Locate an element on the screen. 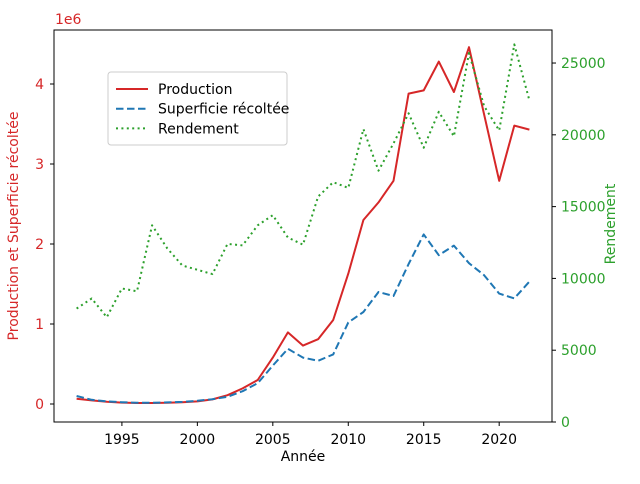 The width and height of the screenshot is (640, 484). x-tick-label: 1995 is located at coordinates (122, 440).